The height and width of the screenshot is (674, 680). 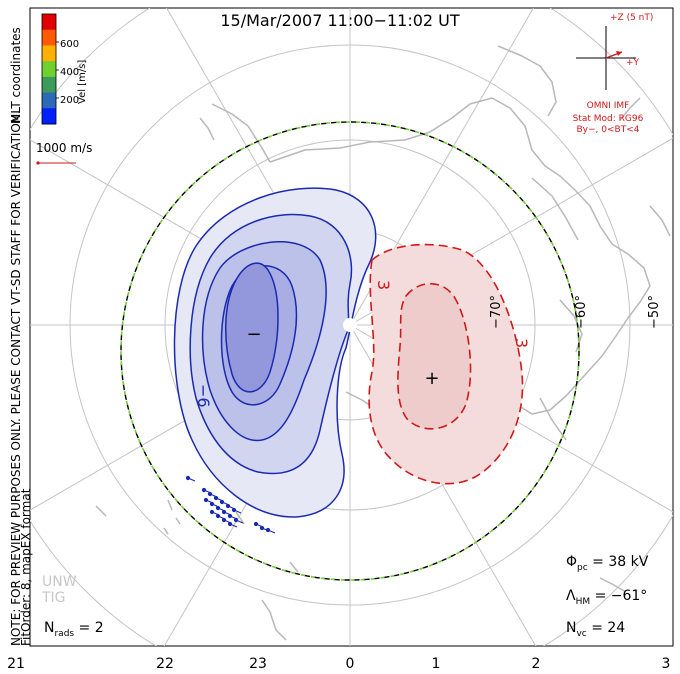 I want to click on lat-label-50: −50°, so click(x=654, y=312).